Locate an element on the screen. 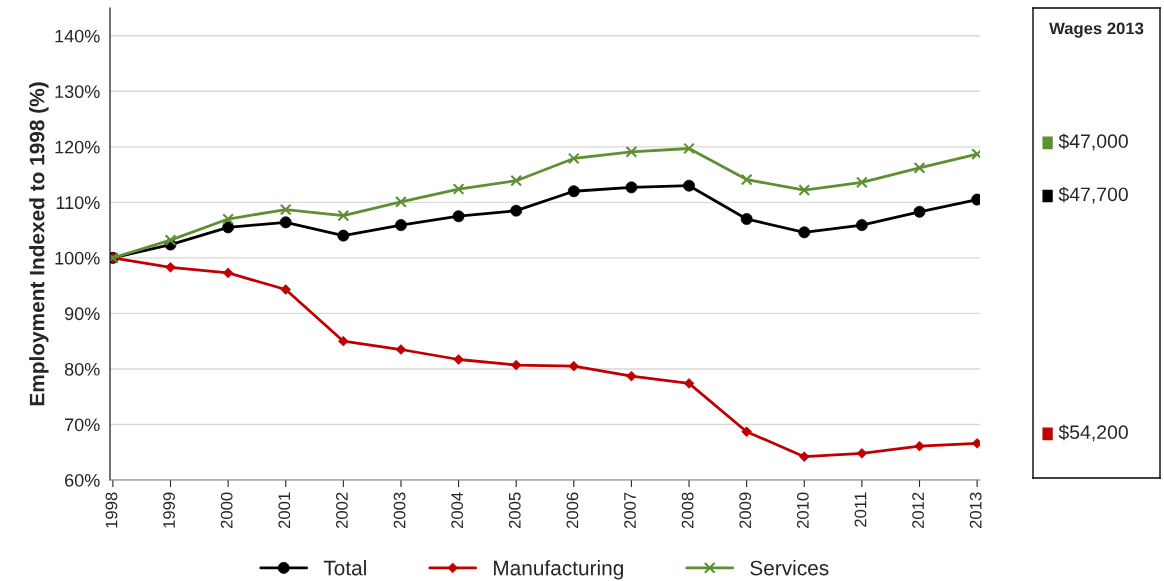 The height and width of the screenshot is (581, 1164). x-tick-label: 2010 is located at coordinates (802, 510).